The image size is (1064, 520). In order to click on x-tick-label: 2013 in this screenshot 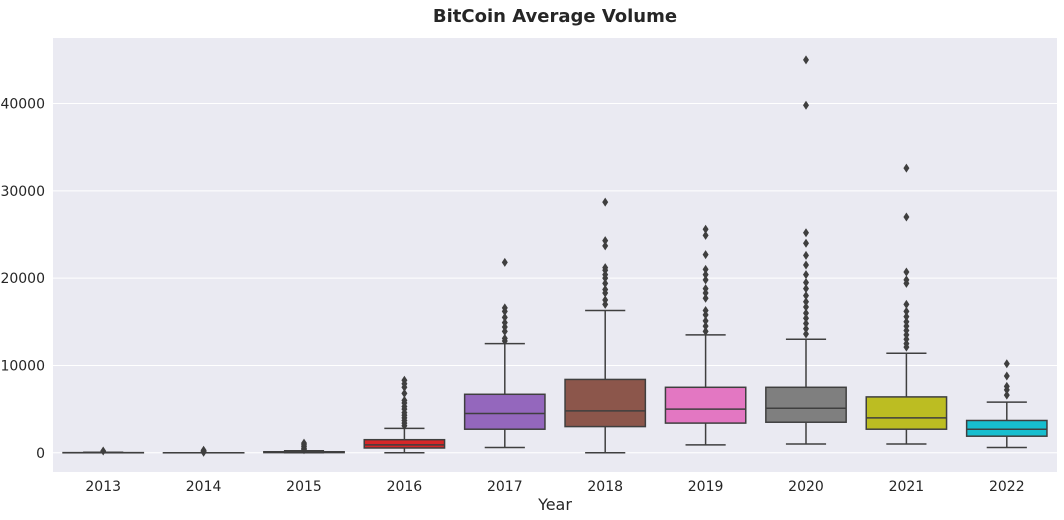, I will do `click(103, 487)`.